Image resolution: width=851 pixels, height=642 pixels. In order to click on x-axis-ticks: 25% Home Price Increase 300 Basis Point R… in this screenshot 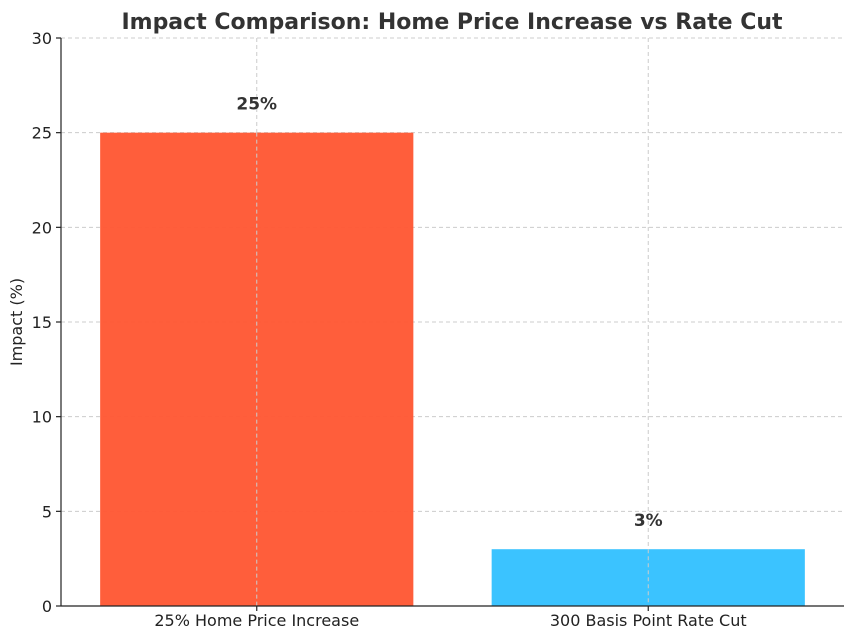, I will do `click(450, 618)`.